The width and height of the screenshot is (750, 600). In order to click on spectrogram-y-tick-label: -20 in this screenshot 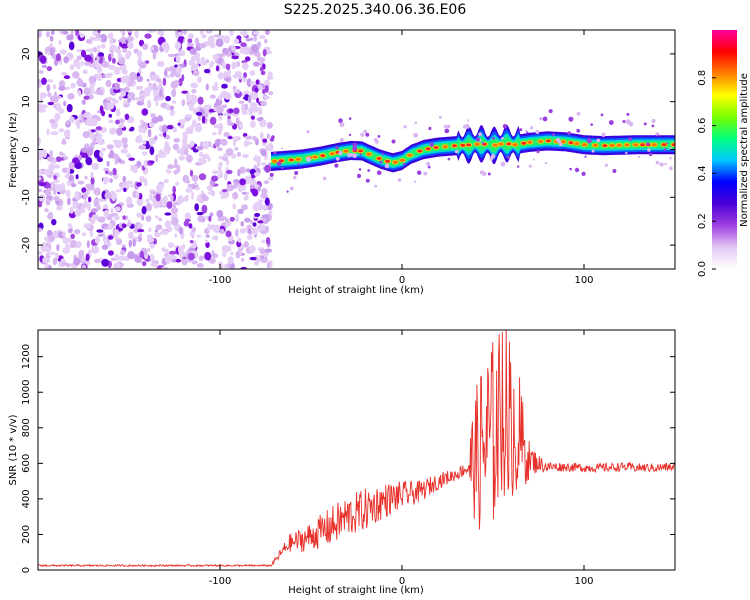, I will do `click(26, 245)`.